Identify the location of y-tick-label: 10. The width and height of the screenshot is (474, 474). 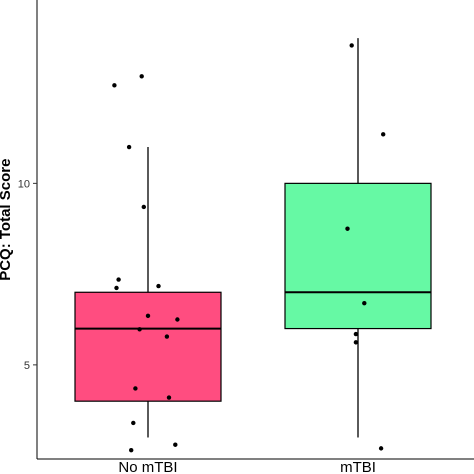
(24, 184).